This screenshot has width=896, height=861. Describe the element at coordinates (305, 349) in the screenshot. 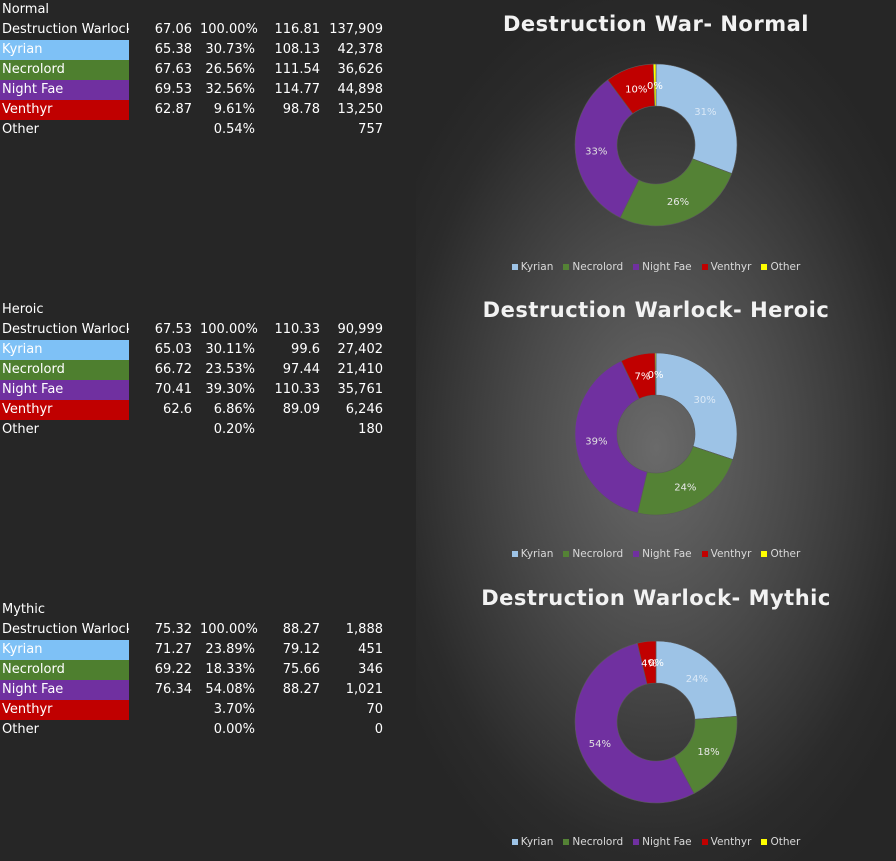

I see `cell-c3: 99.6` at that location.